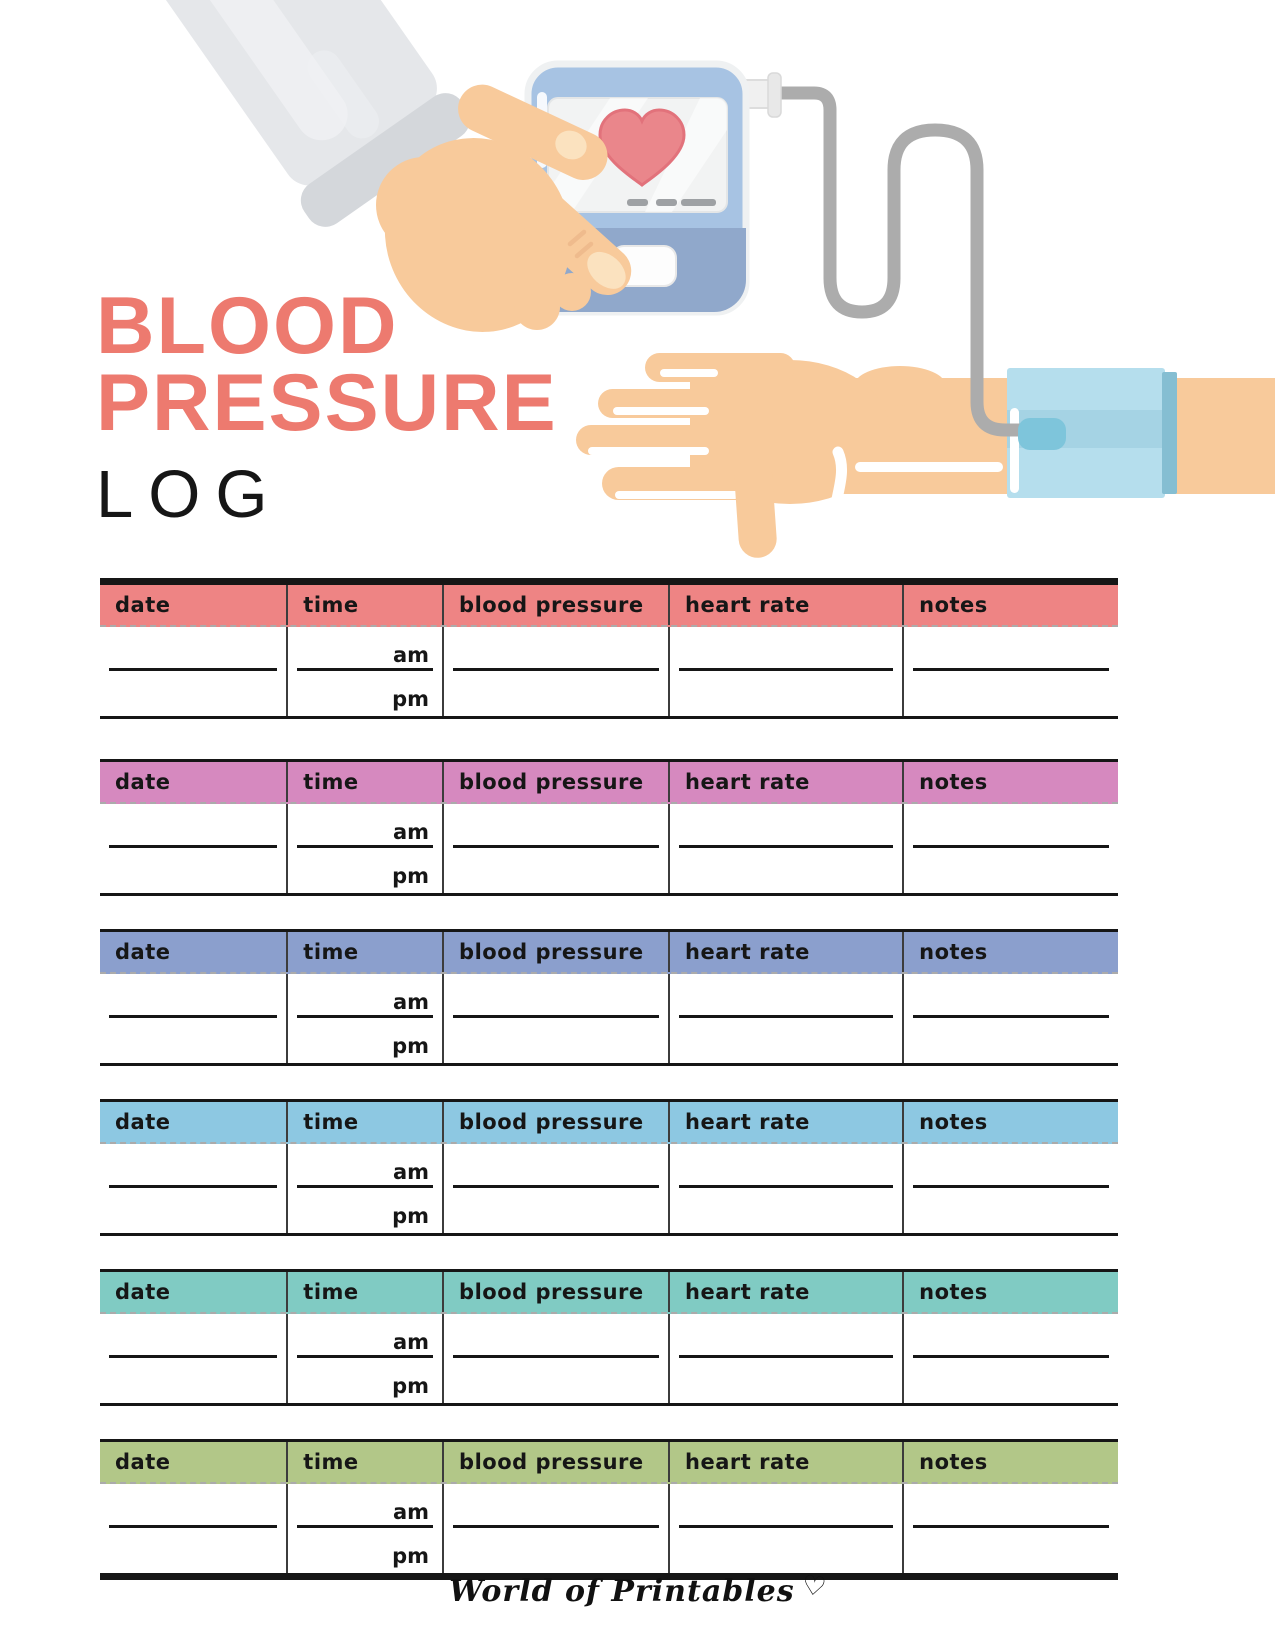  What do you see at coordinates (905, 261) in the screenshot?
I see `tube` at bounding box center [905, 261].